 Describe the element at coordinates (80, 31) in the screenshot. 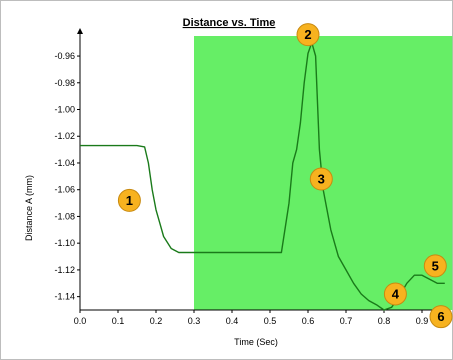

I see `y-axis-arrow` at that location.